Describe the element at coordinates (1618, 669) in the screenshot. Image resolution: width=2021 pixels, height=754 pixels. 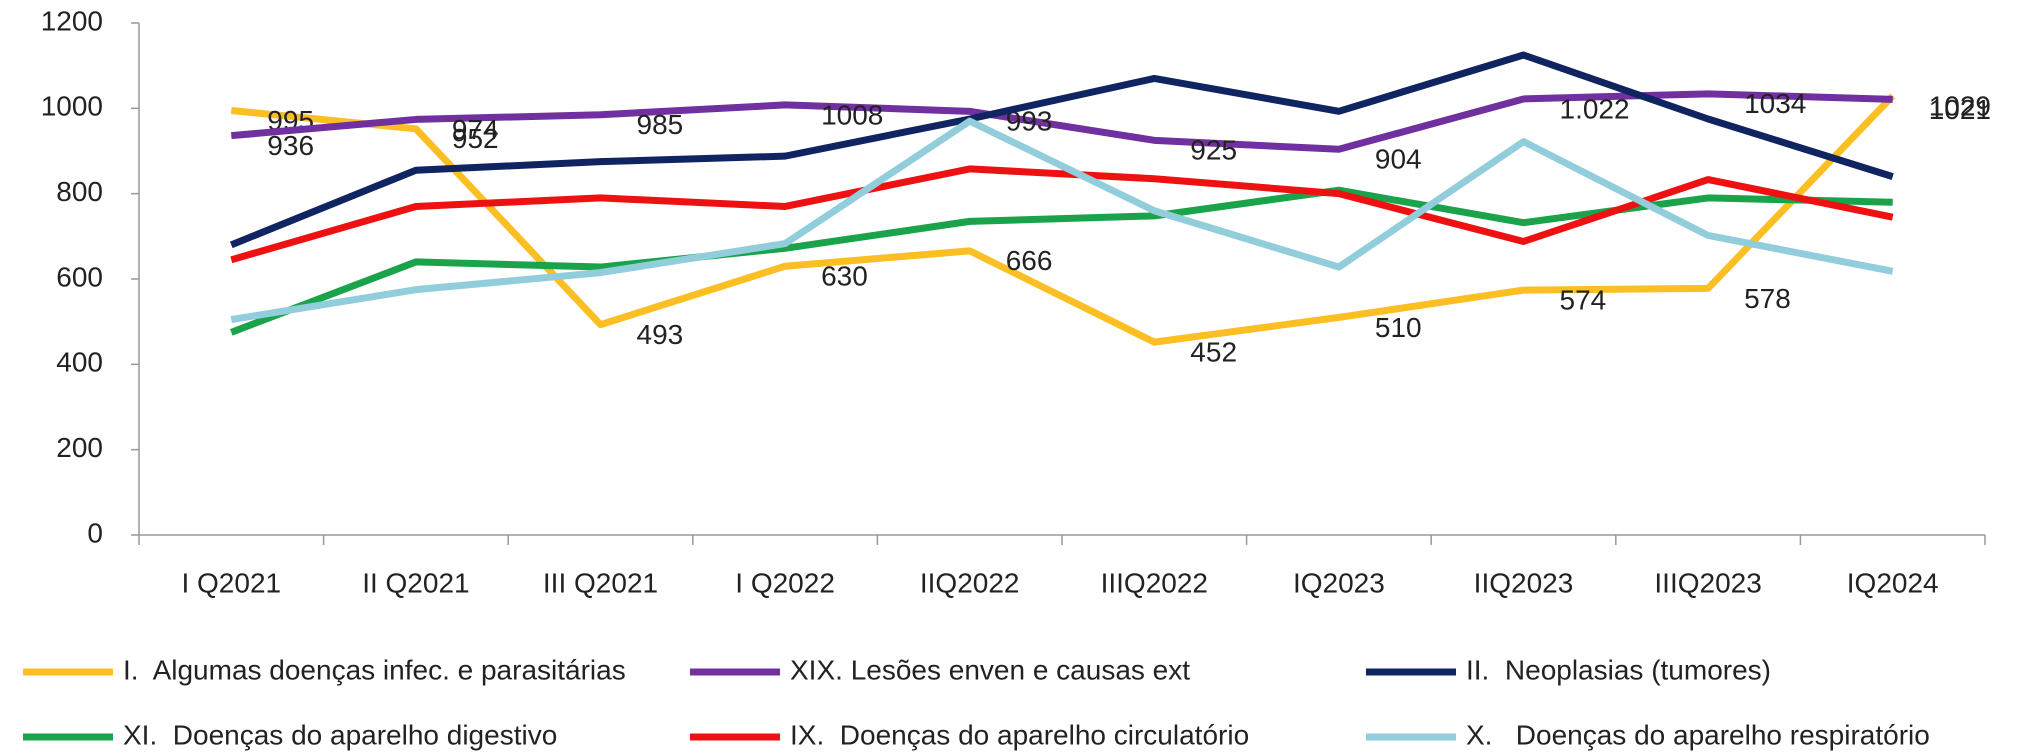
I see `legend-label: II. Neoplasias (tumores)` at that location.